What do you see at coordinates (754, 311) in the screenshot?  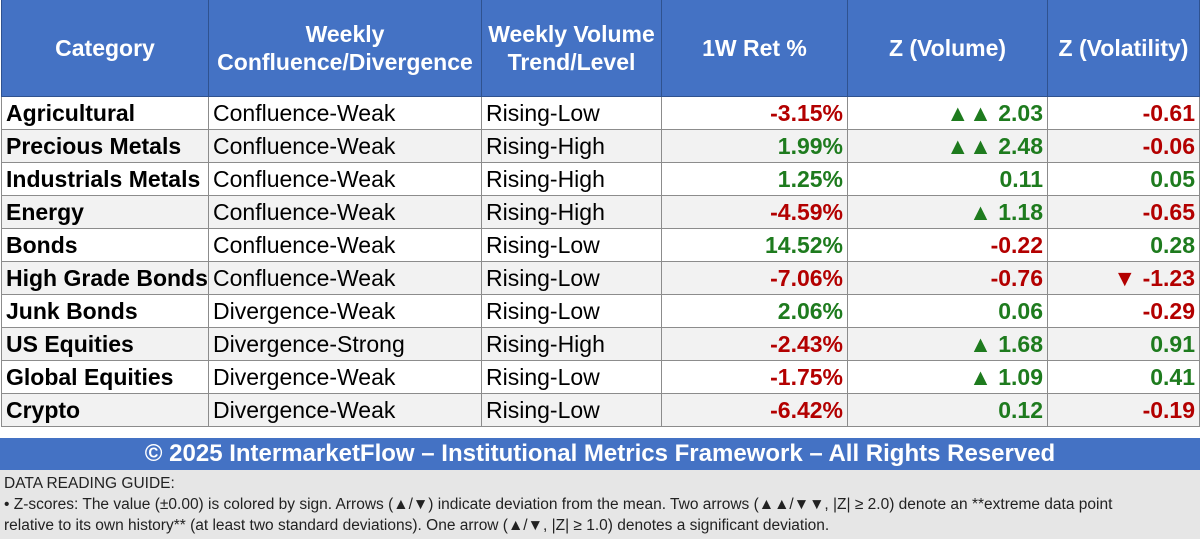 I see `return-cell: 2.06%` at bounding box center [754, 311].